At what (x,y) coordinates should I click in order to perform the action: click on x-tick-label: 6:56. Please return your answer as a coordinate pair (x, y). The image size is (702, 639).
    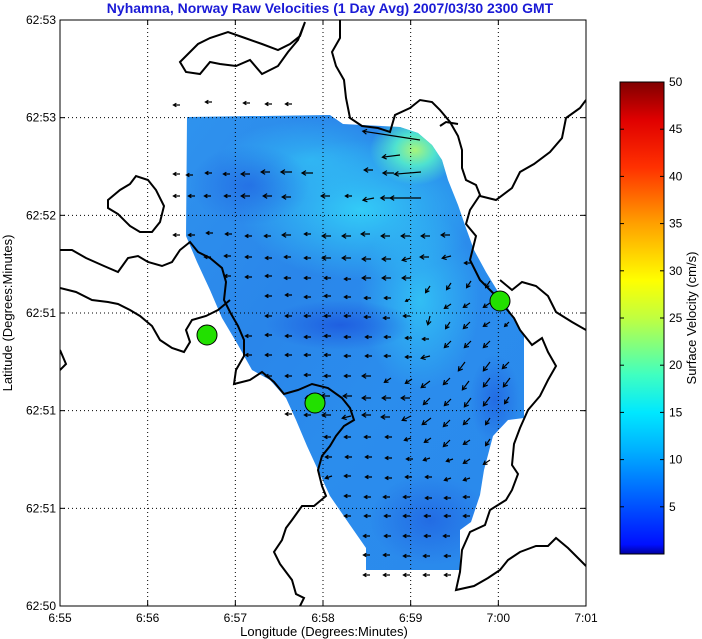
    Looking at the image, I should click on (148, 618).